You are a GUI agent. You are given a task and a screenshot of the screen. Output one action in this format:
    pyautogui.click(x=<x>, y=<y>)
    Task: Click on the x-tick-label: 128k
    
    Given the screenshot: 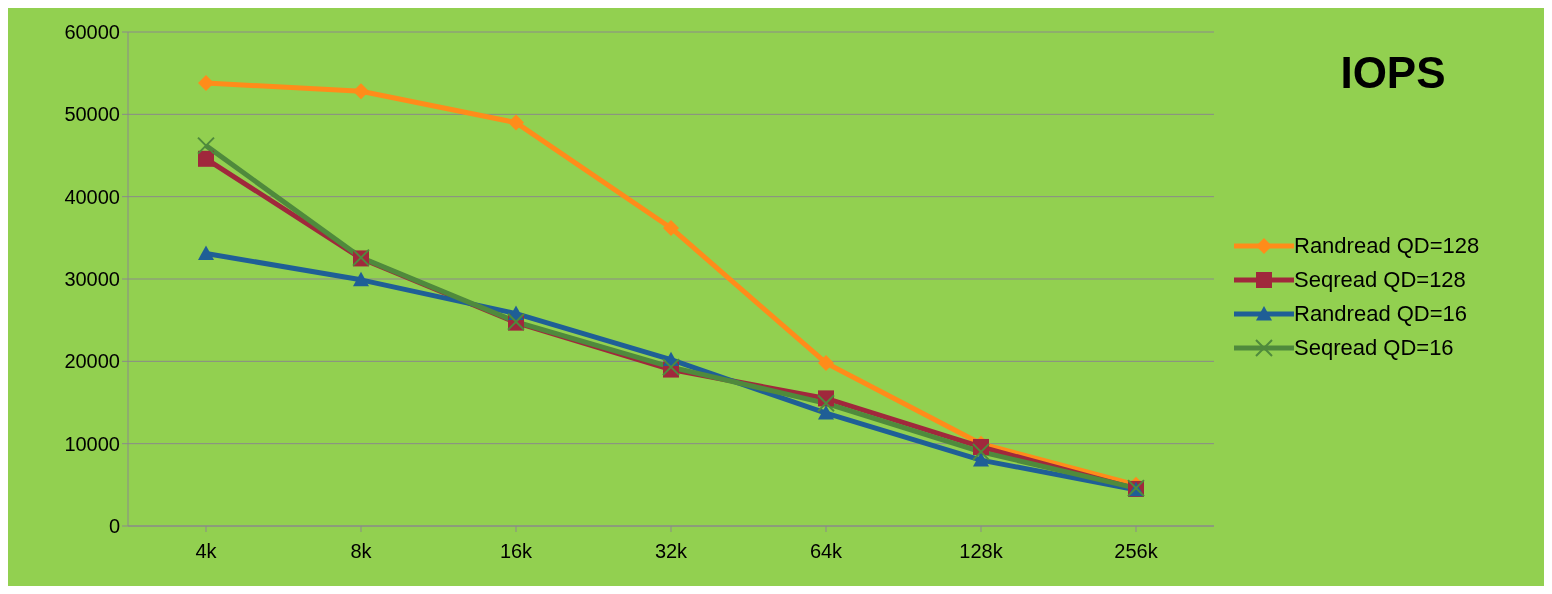 What is the action you would take?
    pyautogui.click(x=981, y=551)
    